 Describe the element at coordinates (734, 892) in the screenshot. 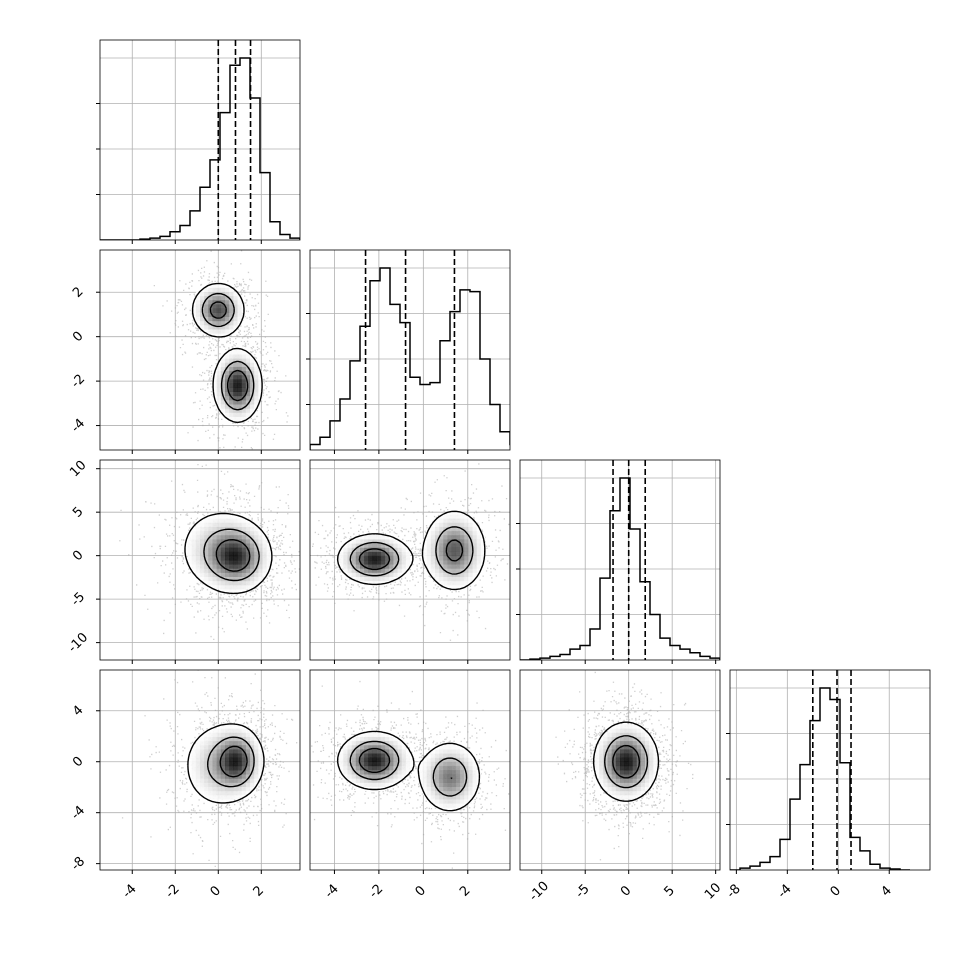

I see `x-tick-label: -8` at that location.